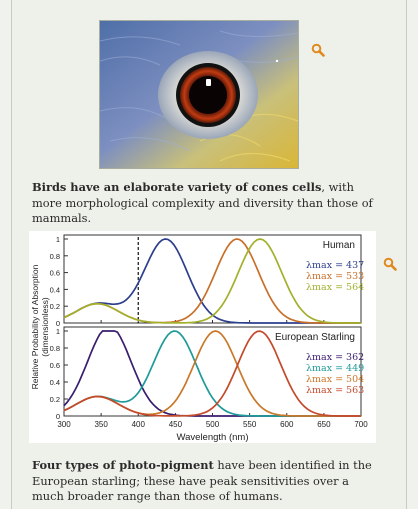 The width and height of the screenshot is (418, 509). I want to click on x-tick-label: 400, so click(139, 424).